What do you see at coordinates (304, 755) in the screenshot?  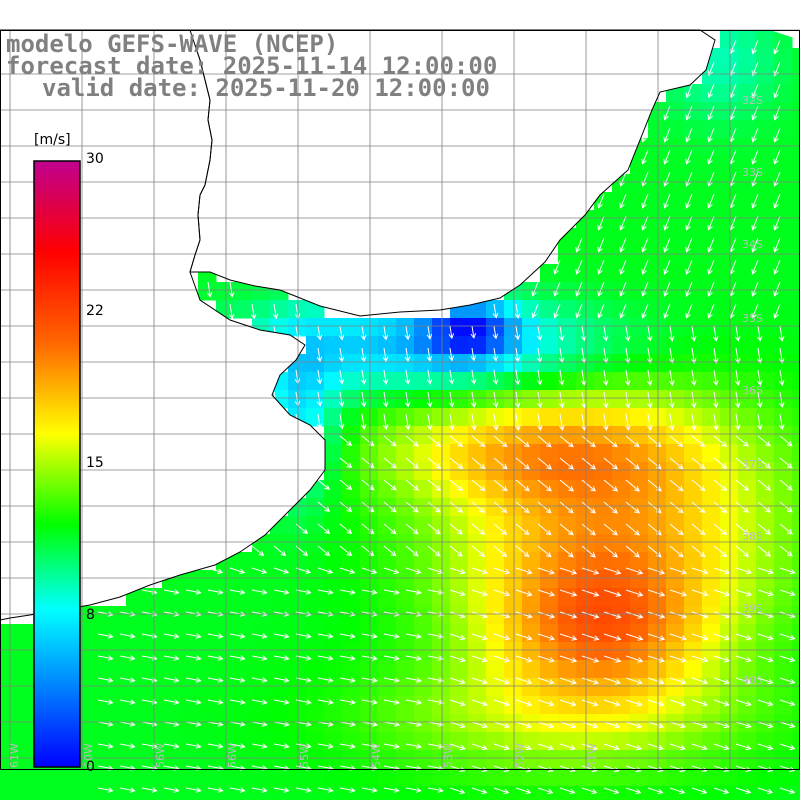 I see `longitude-label: 55W` at bounding box center [304, 755].